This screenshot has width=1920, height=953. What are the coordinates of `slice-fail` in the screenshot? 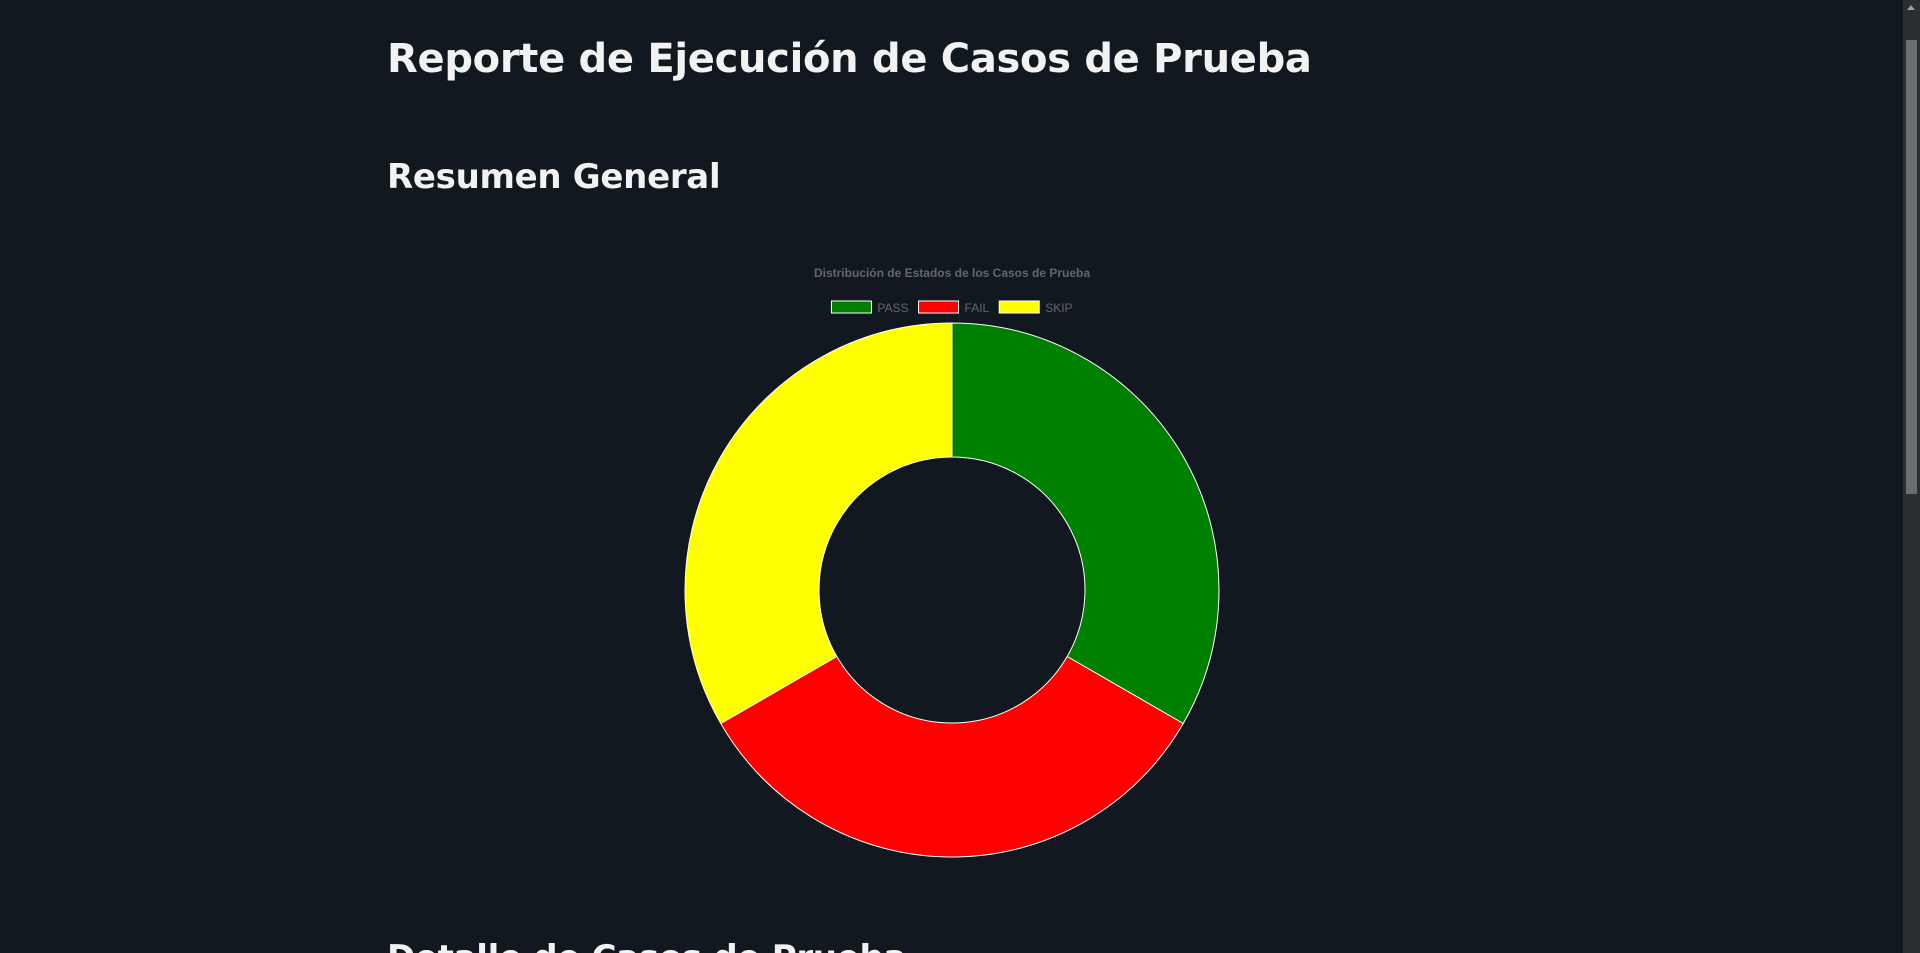 It's located at (952, 756).